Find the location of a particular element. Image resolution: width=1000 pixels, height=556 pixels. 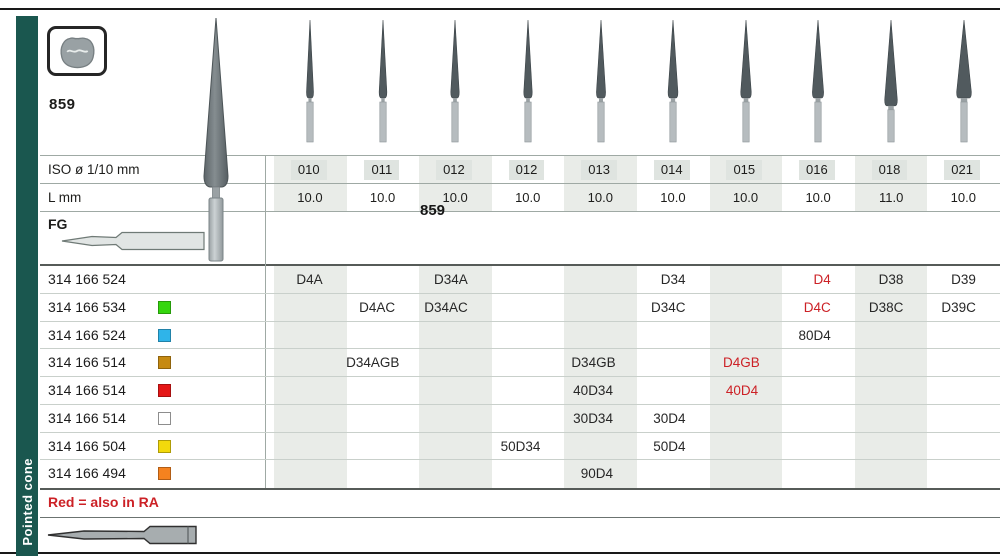

product-row: 314 166 524 80D4 is located at coordinates (520, 336).